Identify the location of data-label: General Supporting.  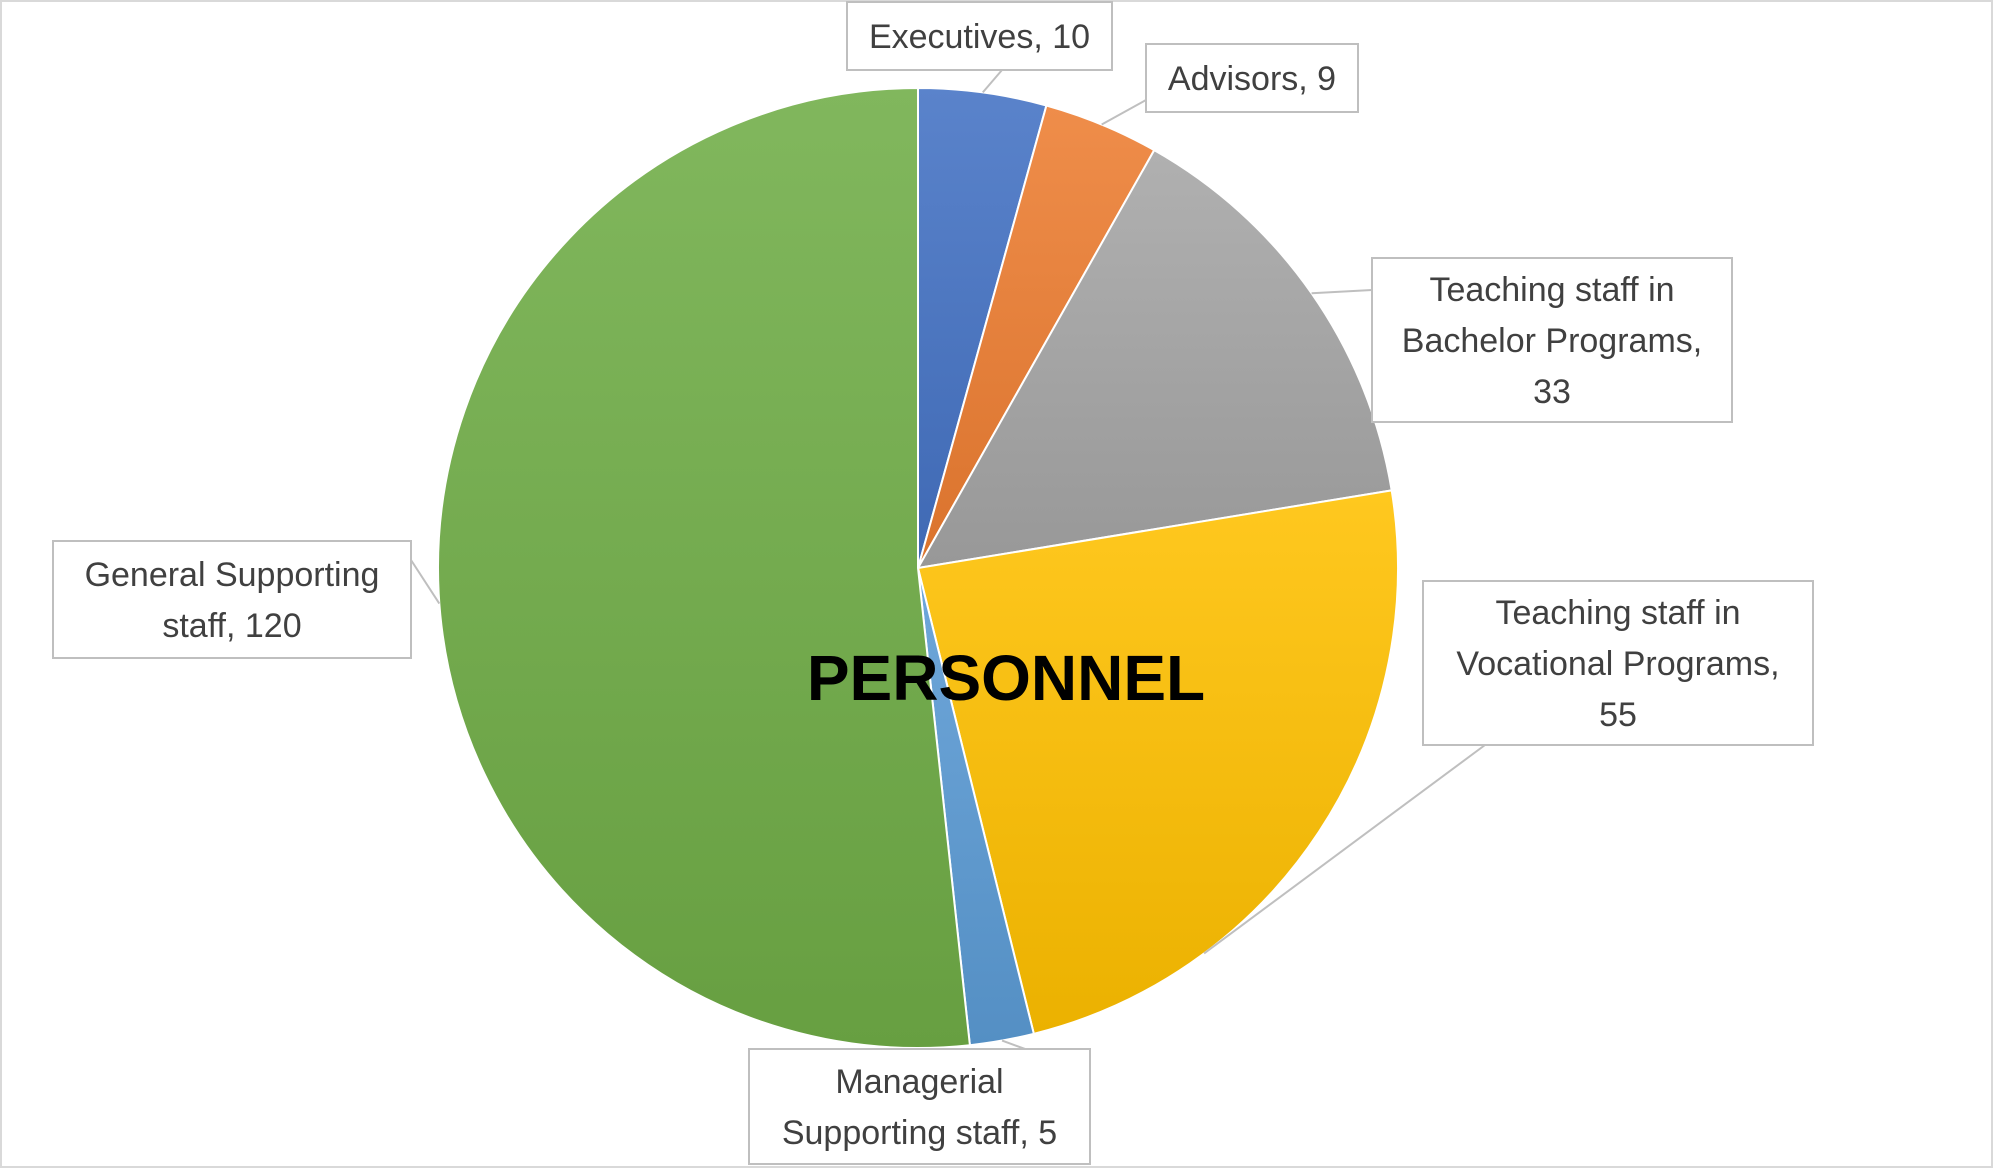
(232, 575).